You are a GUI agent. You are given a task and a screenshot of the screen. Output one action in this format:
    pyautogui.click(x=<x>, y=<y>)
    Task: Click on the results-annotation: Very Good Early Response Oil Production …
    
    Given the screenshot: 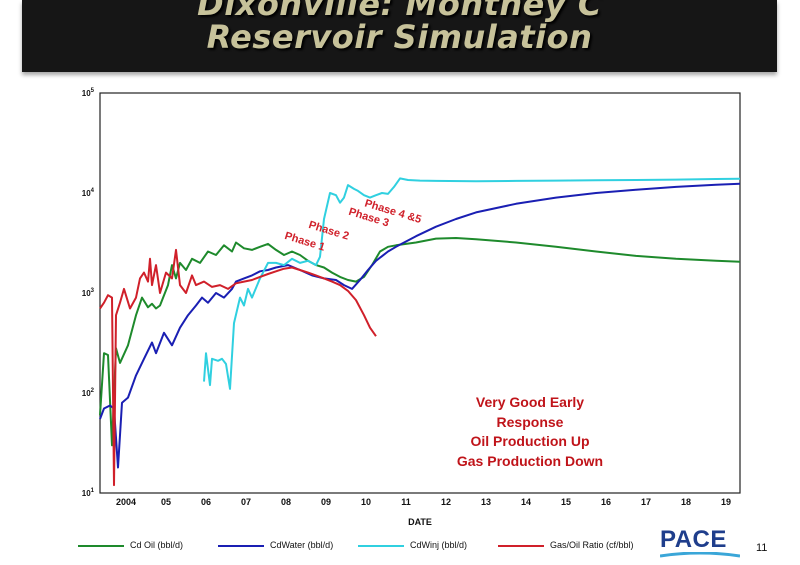 What is the action you would take?
    pyautogui.click(x=530, y=432)
    